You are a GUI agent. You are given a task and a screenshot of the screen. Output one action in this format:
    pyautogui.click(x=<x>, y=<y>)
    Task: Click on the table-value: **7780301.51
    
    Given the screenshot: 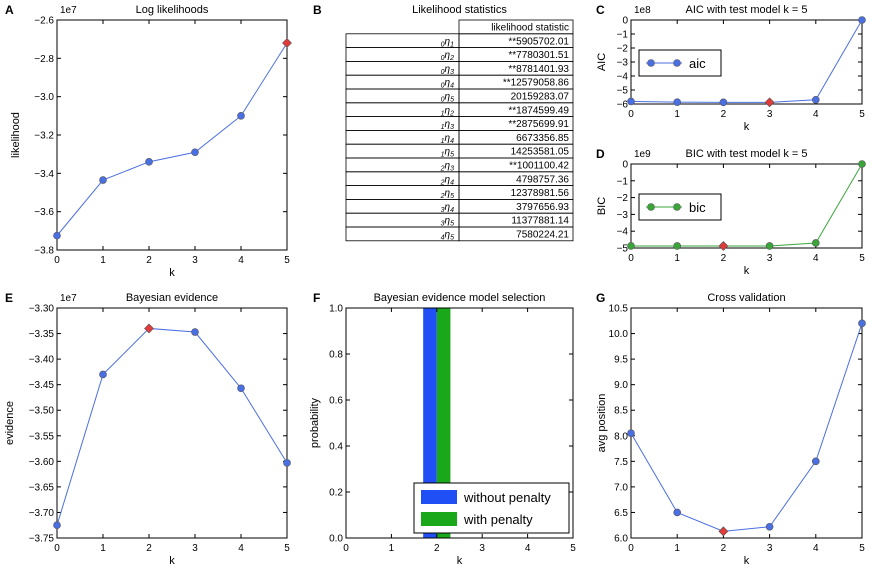 What is the action you would take?
    pyautogui.click(x=538, y=55)
    